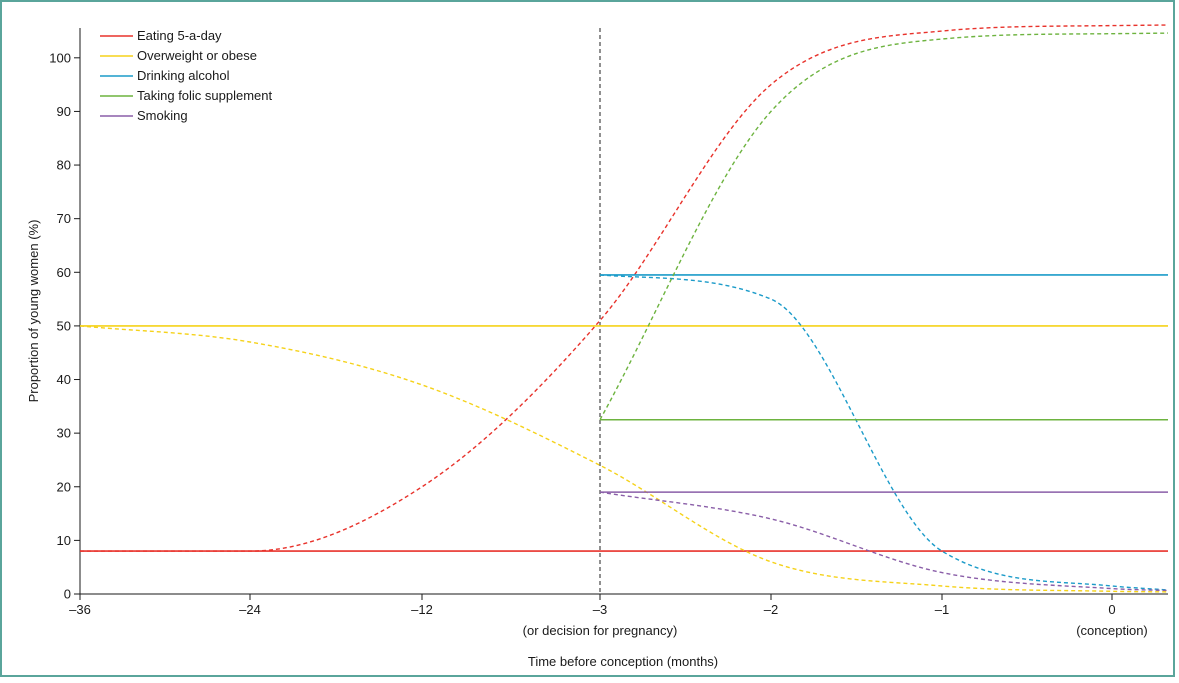 This screenshot has height=683, width=1179. I want to click on y-axis-title: Proportion of young women (%), so click(33, 311).